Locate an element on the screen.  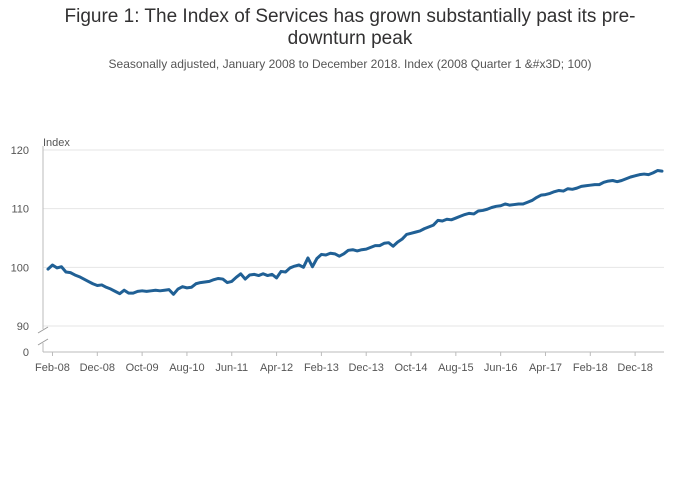
x-tick-label: Feb-18 is located at coordinates (590, 368).